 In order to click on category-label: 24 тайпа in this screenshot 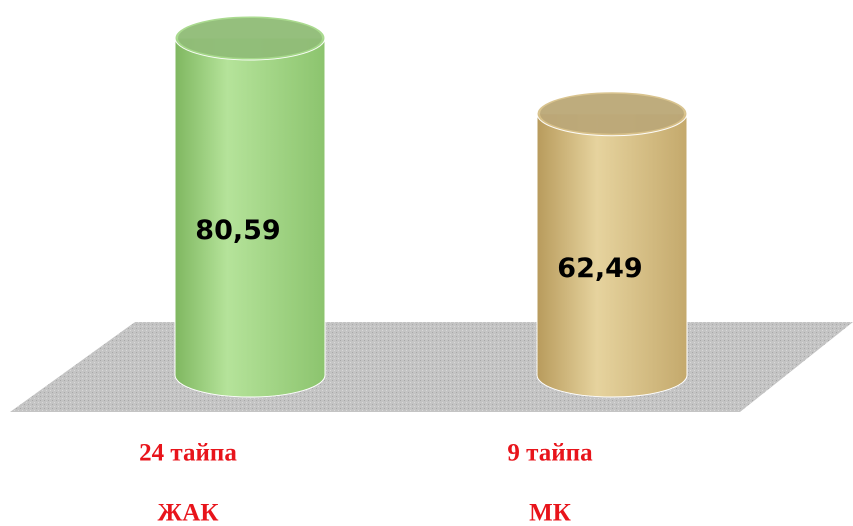, I will do `click(188, 453)`.